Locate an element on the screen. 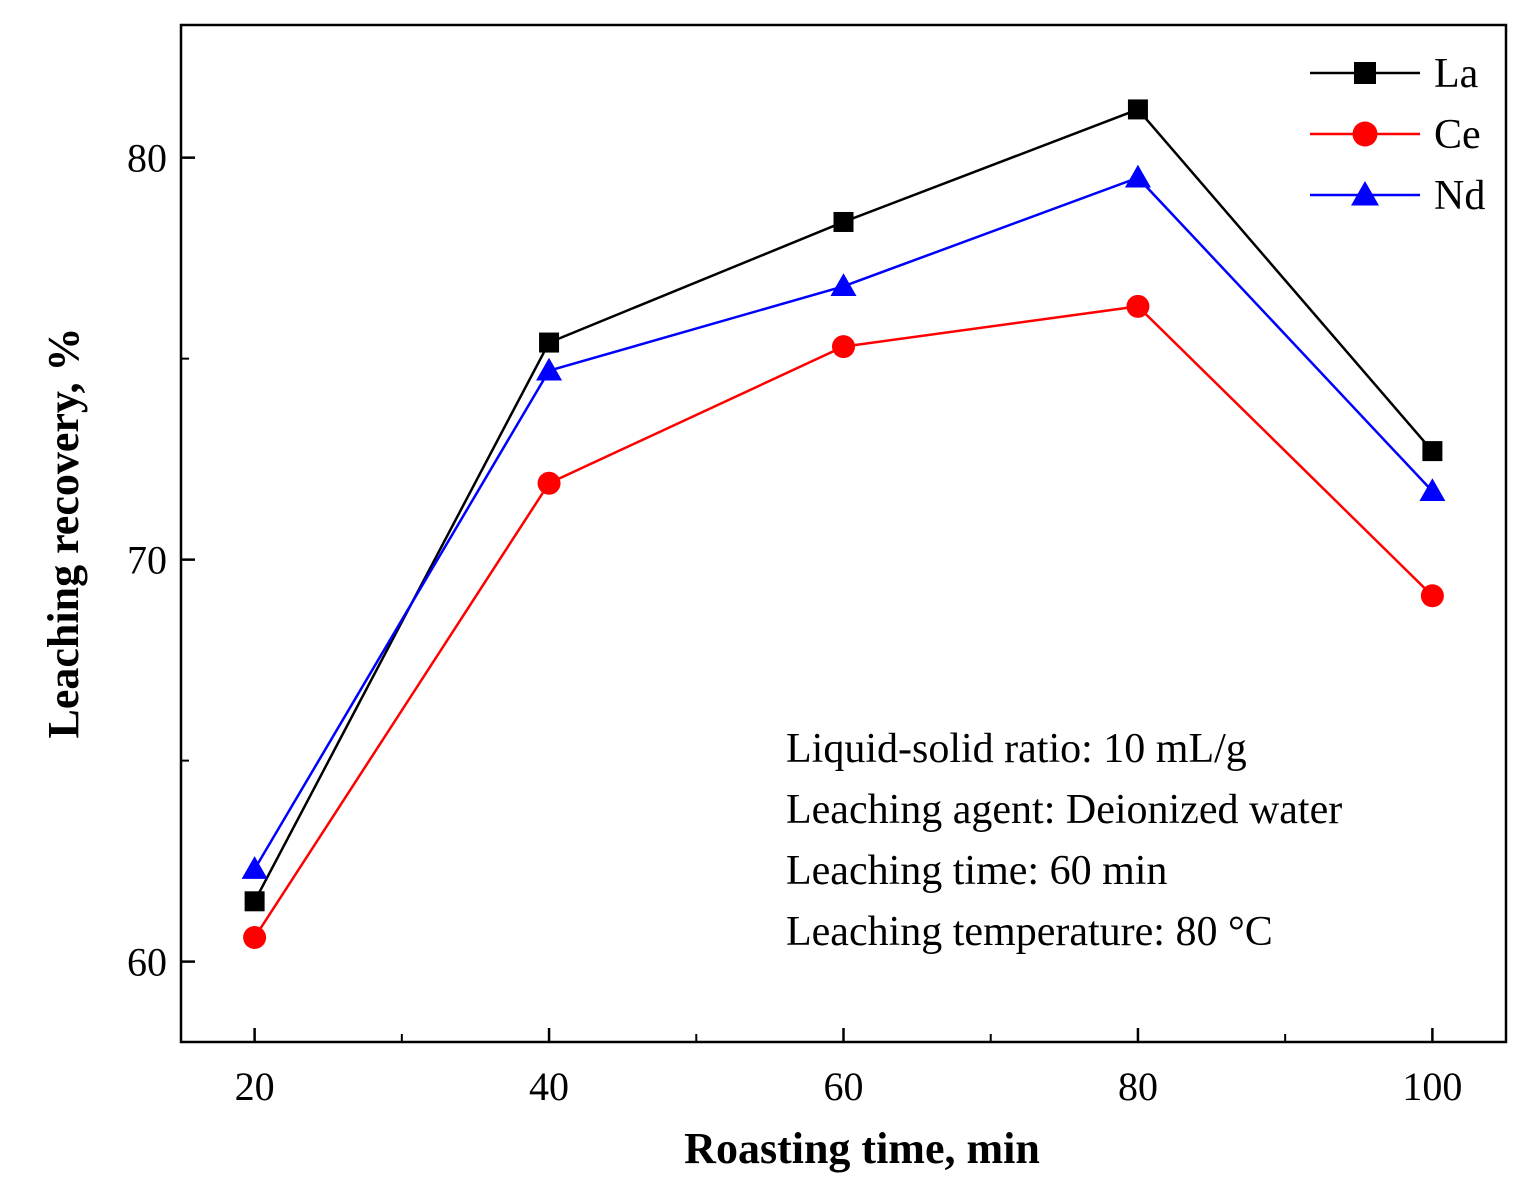 The width and height of the screenshot is (1523, 1202). annotation-line: Leaching time: 60 min is located at coordinates (976, 871).